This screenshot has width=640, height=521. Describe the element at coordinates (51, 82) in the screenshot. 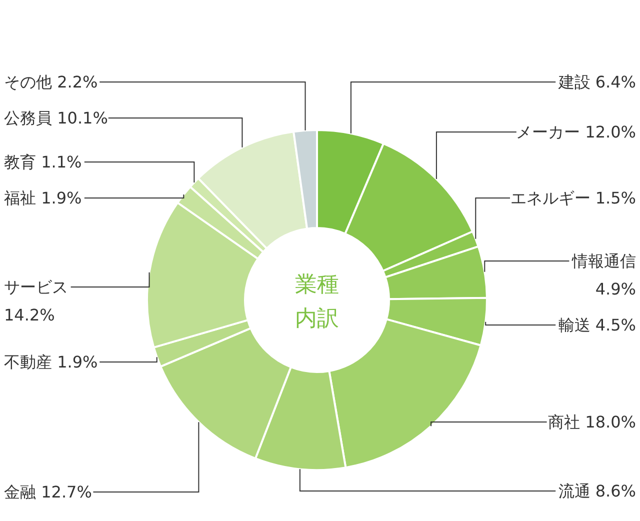

I see `slice-label: その他 2.2%` at that location.